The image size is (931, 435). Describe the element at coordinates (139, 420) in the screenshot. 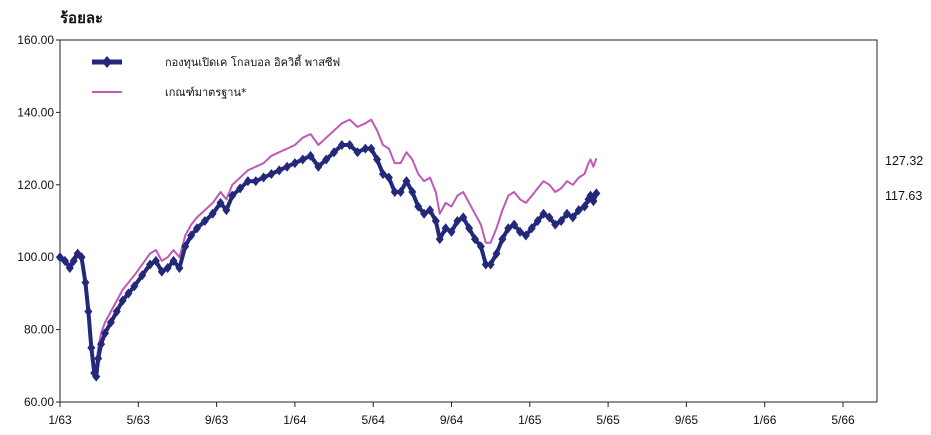

I see `x-tick-label: 5/63` at that location.